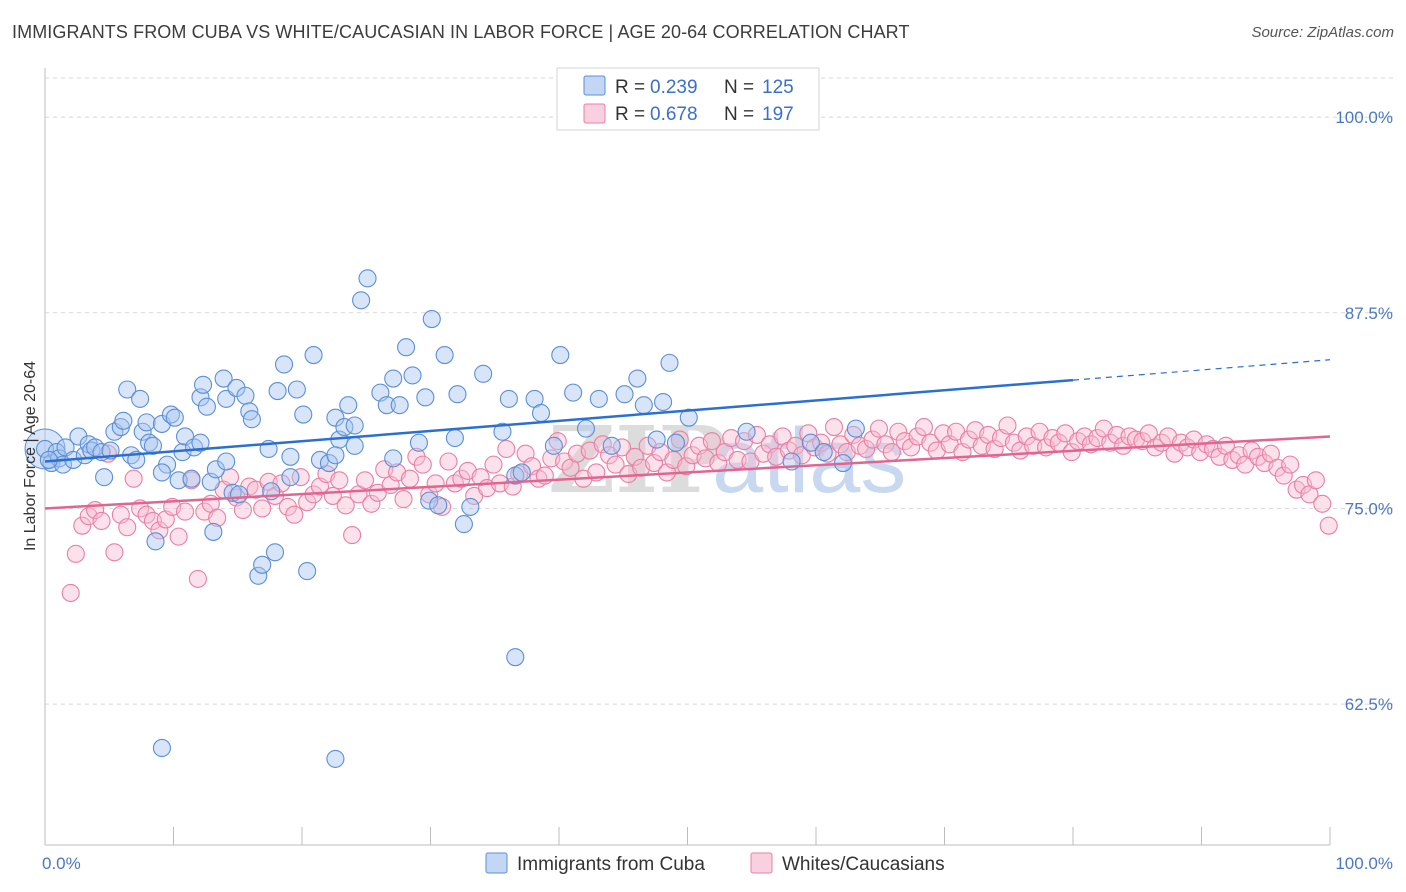 This screenshot has width=1406, height=892. I want to click on trend-line-white, so click(687, 472).